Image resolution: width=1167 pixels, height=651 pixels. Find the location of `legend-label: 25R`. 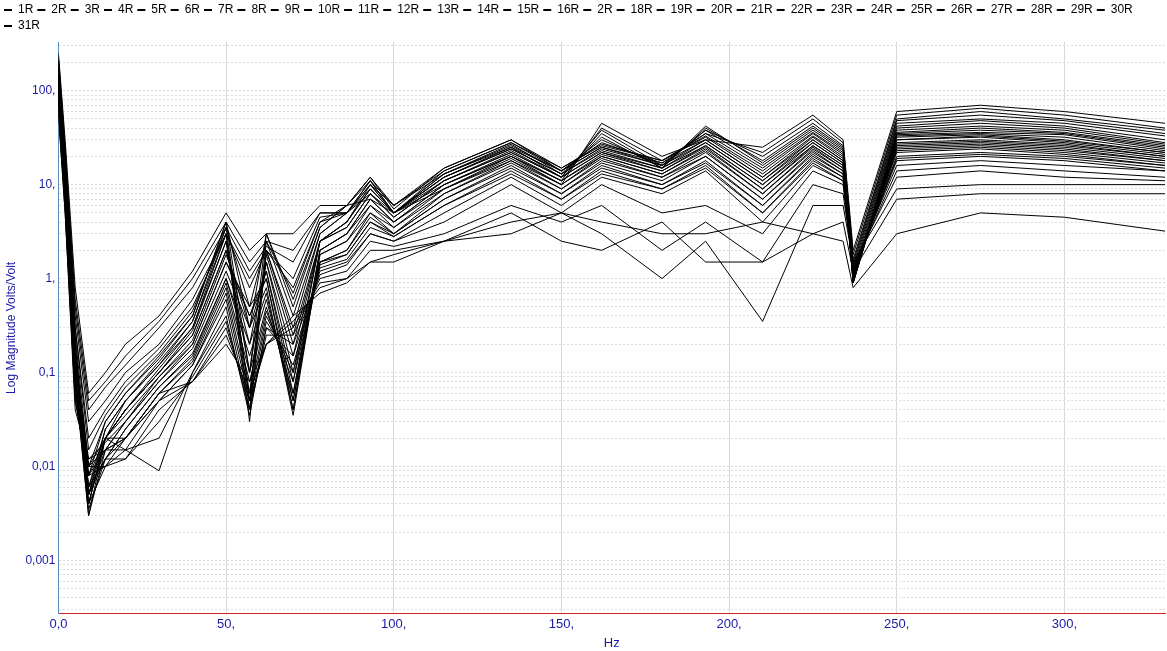

legend-label: 25R is located at coordinates (922, 9).